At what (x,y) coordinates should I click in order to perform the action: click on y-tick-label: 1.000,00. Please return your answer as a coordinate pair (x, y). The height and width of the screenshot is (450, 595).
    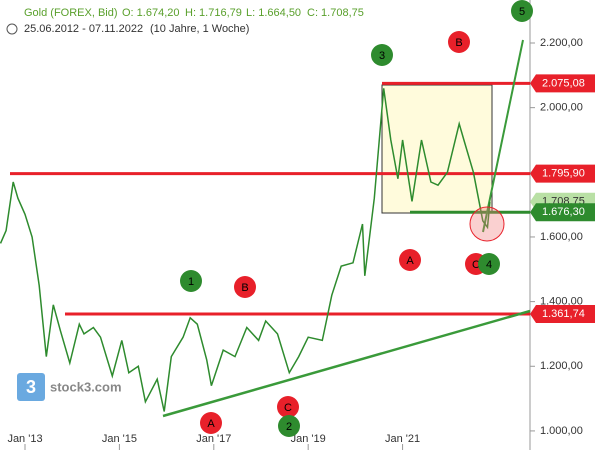
    Looking at the image, I should click on (561, 431).